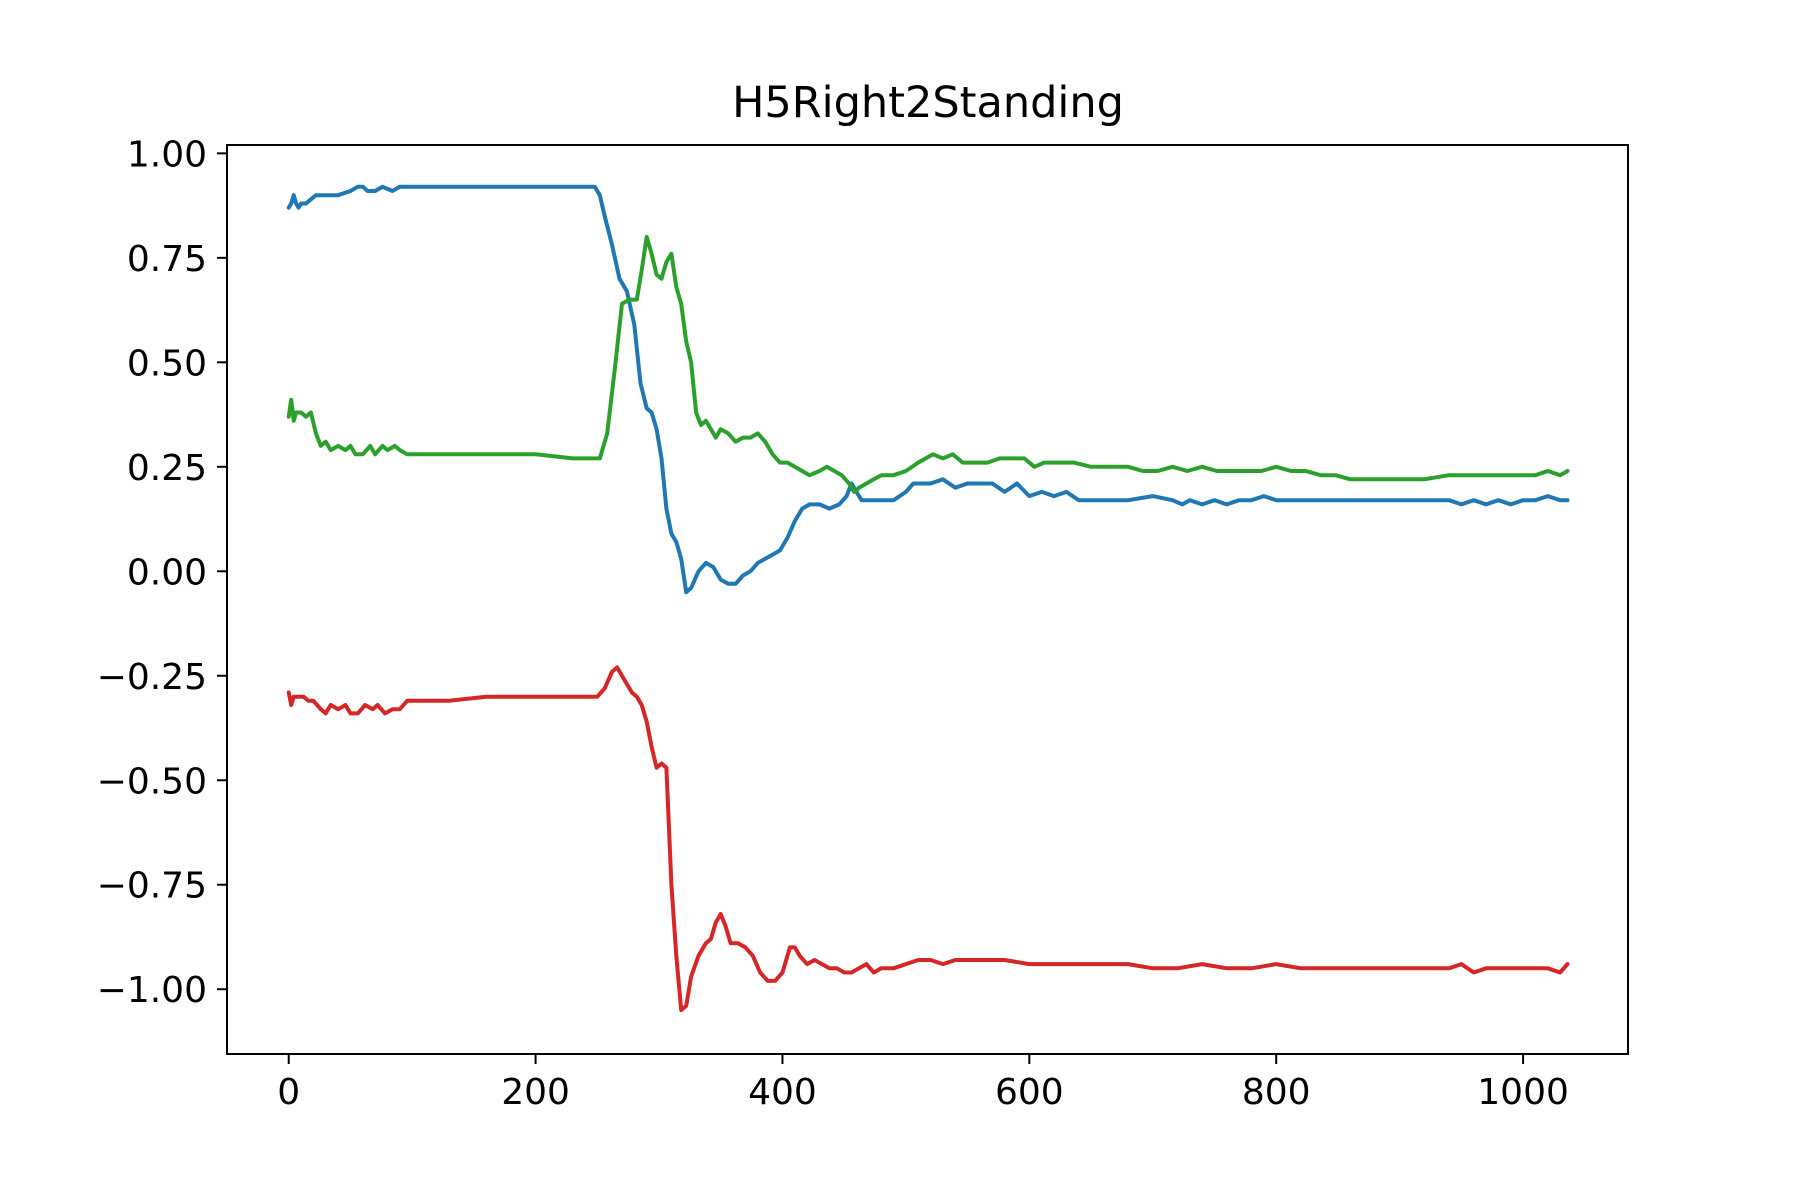 This screenshot has width=1800, height=1200. I want to click on y-axis: 1.00 0.75 0.50 0.25 0.00 −0.25 −0.50 −0.75 −1.00, so click(162, 572).